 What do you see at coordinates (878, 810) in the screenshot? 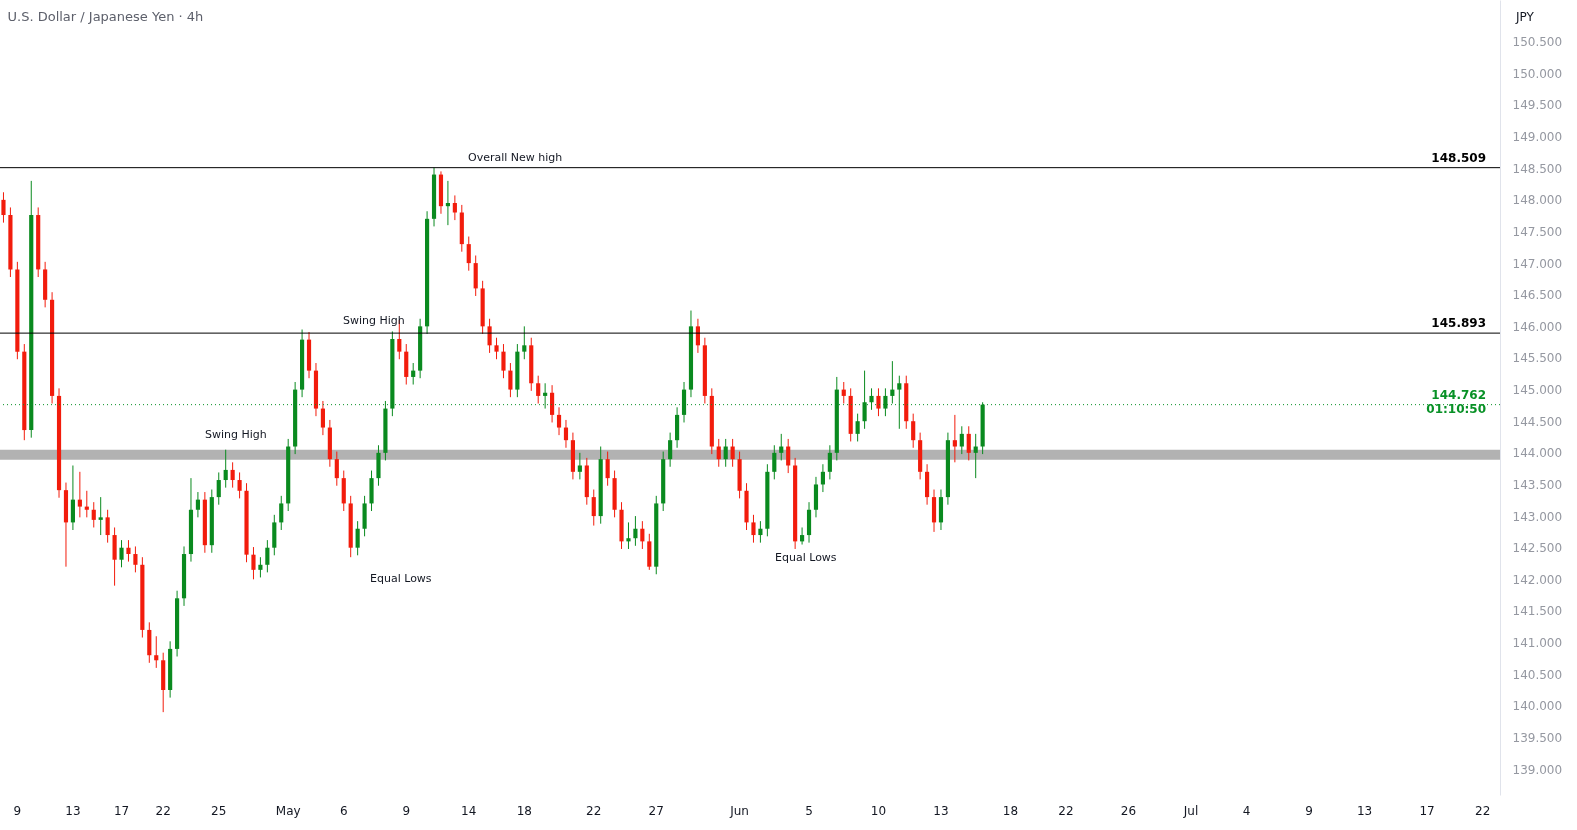
I see `x-tick-label: 10` at bounding box center [878, 810].